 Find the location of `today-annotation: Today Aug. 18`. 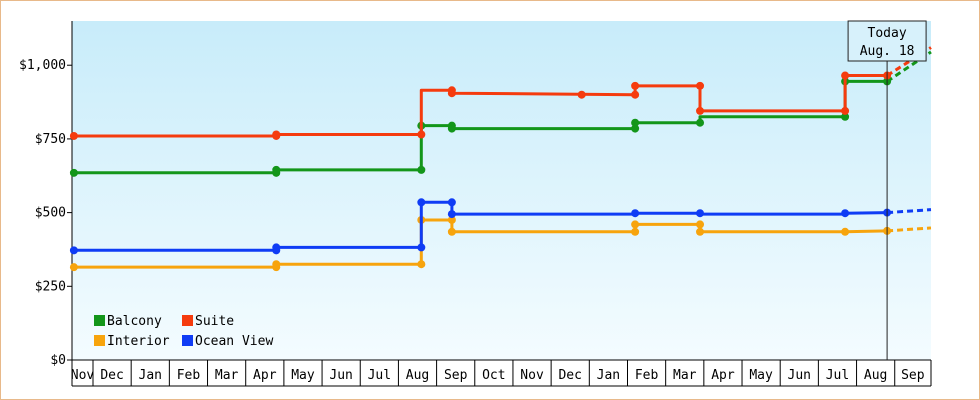

today-annotation: Today Aug. 18 is located at coordinates (887, 190).